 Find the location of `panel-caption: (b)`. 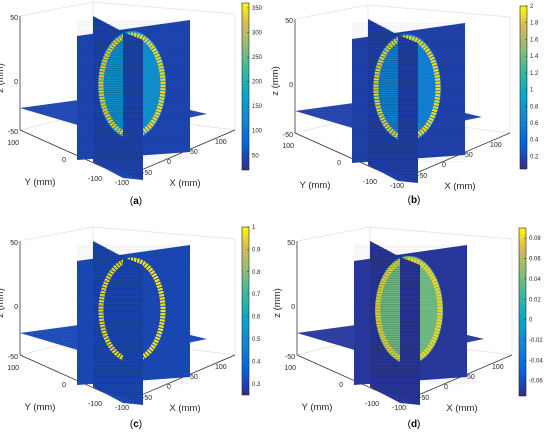

panel-caption: (b) is located at coordinates (414, 200).